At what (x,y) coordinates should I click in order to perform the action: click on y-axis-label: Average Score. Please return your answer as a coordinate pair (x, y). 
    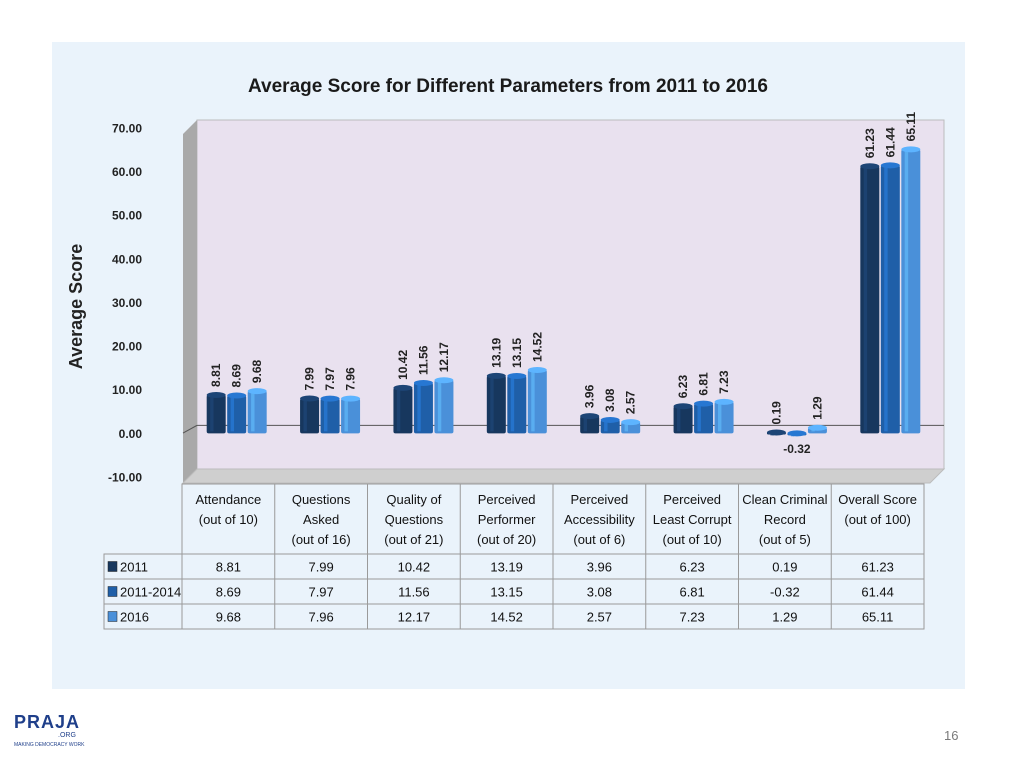
    Looking at the image, I should click on (76, 306).